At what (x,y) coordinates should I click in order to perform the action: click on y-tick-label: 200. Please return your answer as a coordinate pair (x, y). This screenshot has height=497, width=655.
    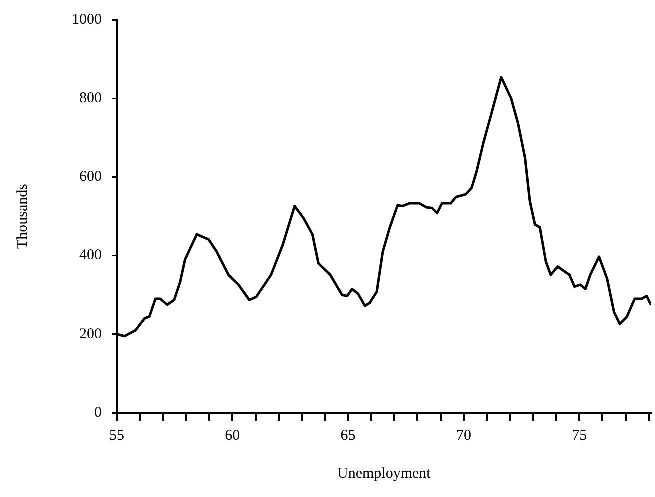
    Looking at the image, I should click on (91, 334).